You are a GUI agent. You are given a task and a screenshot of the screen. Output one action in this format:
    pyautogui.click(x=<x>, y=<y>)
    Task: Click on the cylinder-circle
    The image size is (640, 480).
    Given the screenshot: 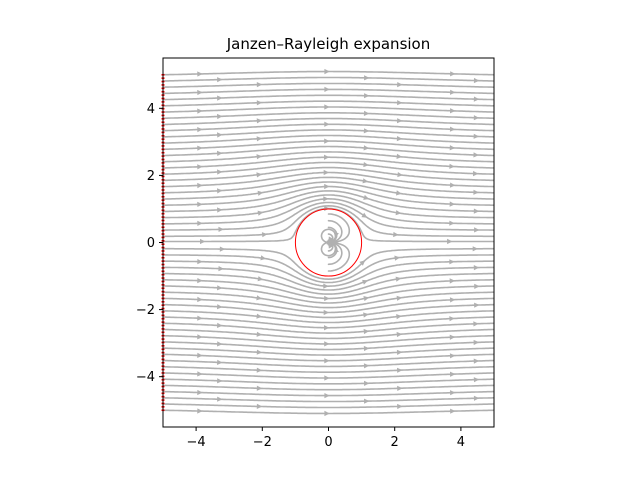 What is the action you would take?
    pyautogui.click(x=328, y=242)
    